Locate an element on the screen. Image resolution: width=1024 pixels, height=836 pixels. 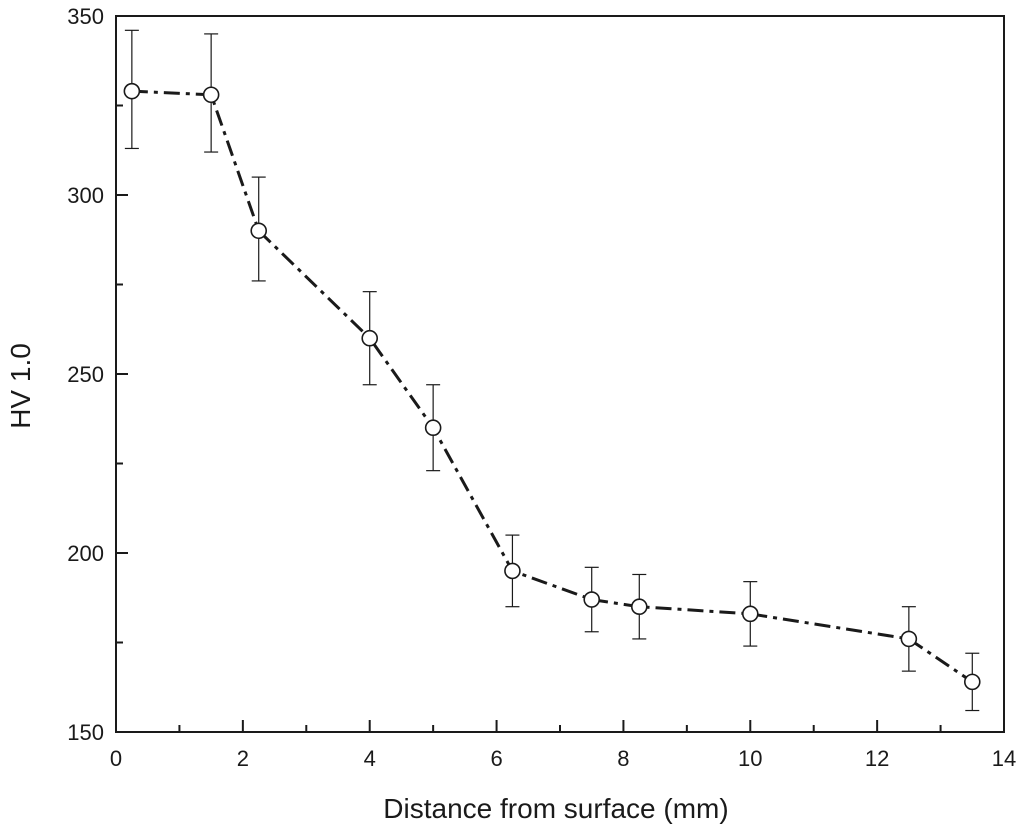
x-tick-label: 14 is located at coordinates (1004, 758).